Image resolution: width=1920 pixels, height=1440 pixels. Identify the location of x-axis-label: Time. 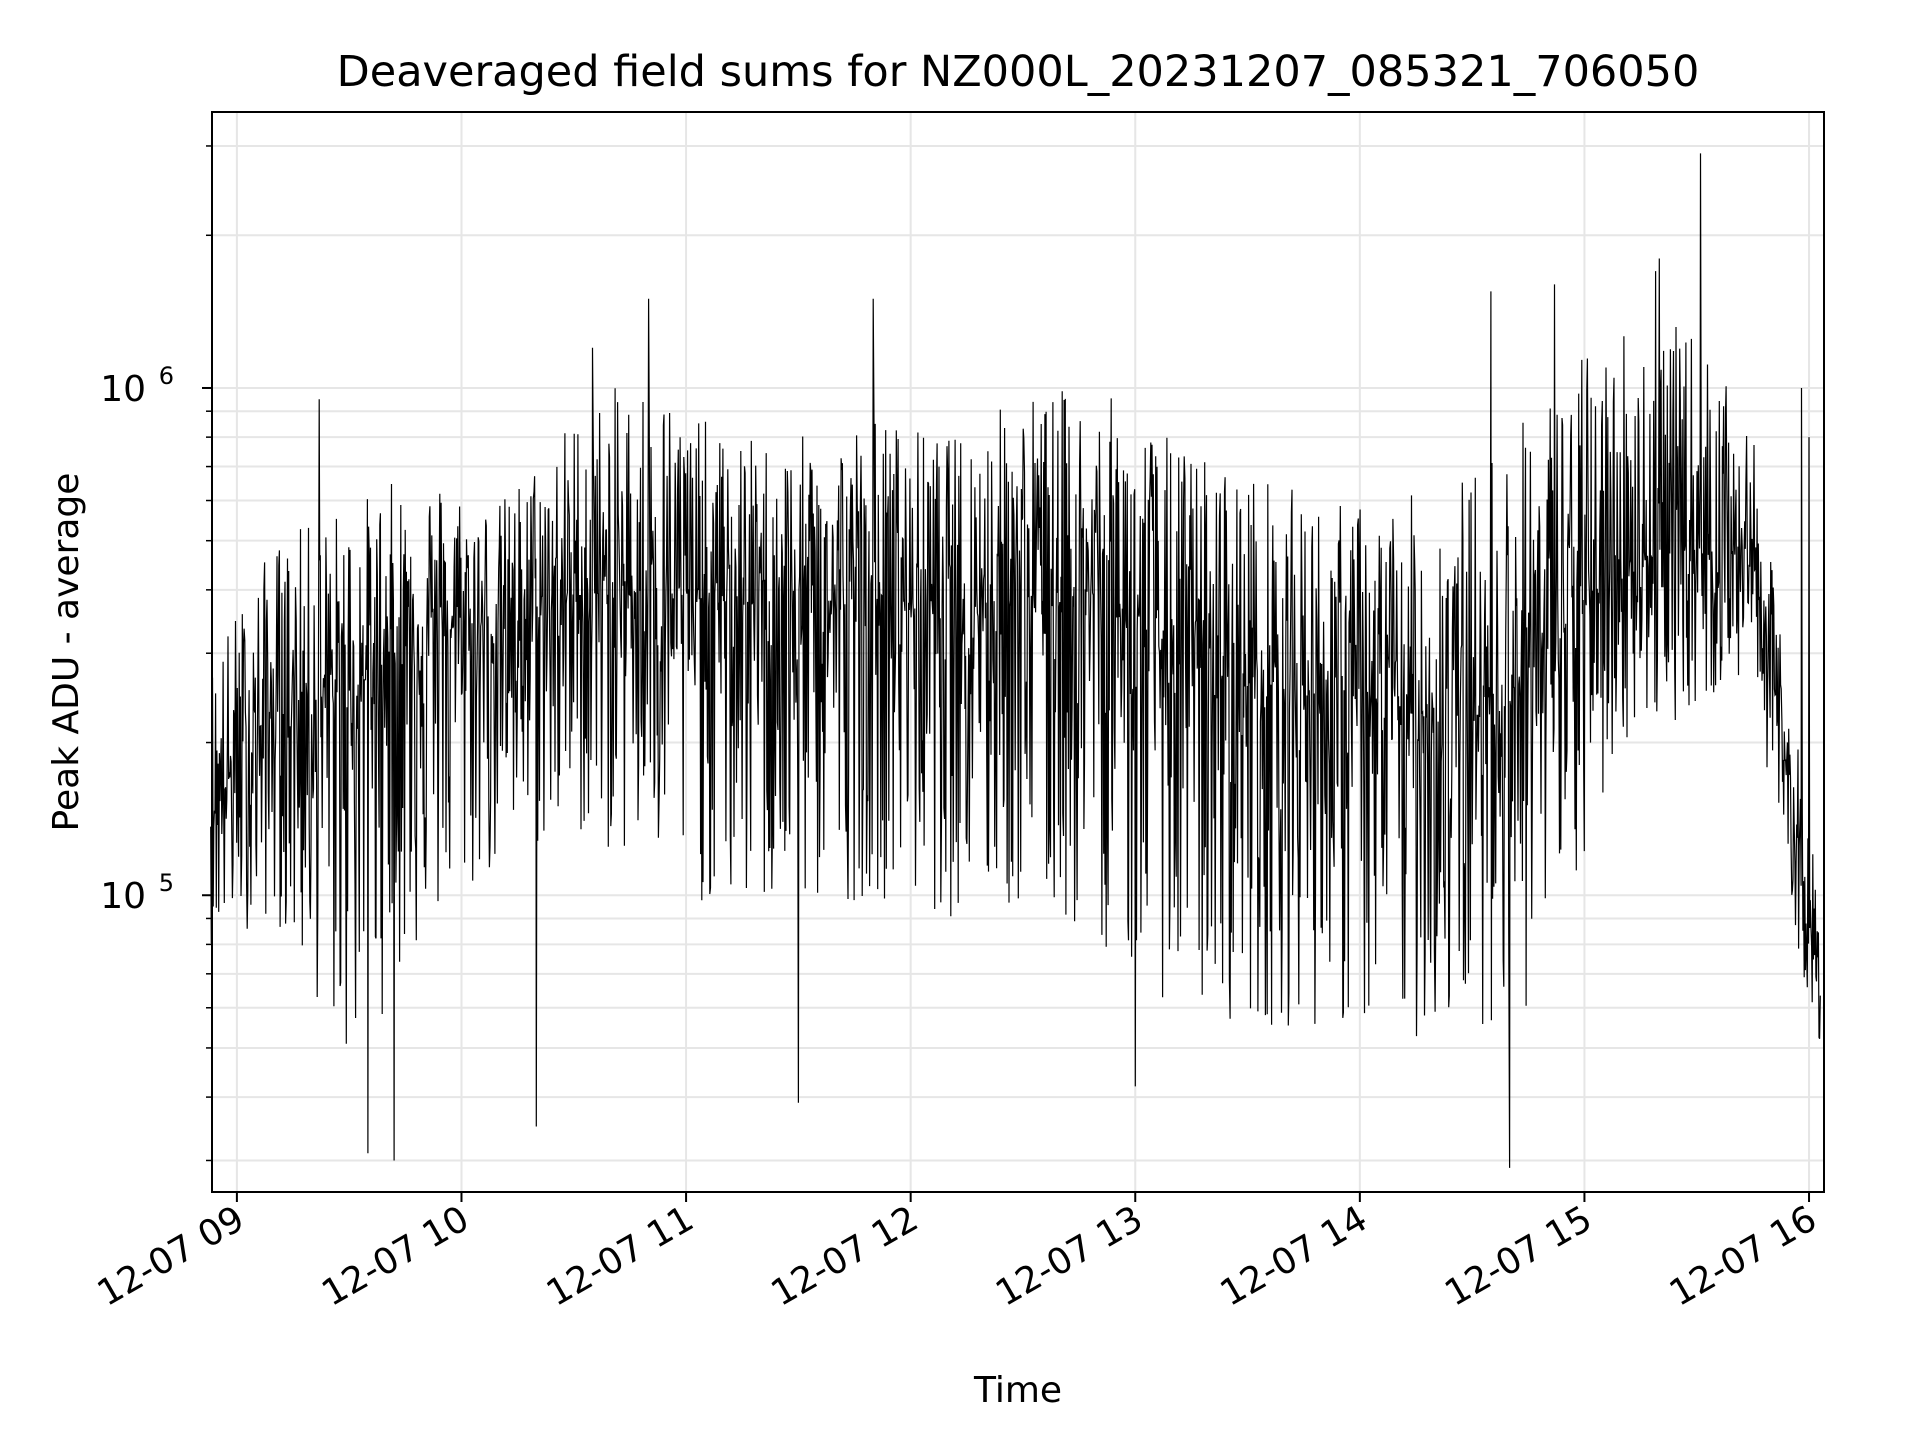
(1017, 1390).